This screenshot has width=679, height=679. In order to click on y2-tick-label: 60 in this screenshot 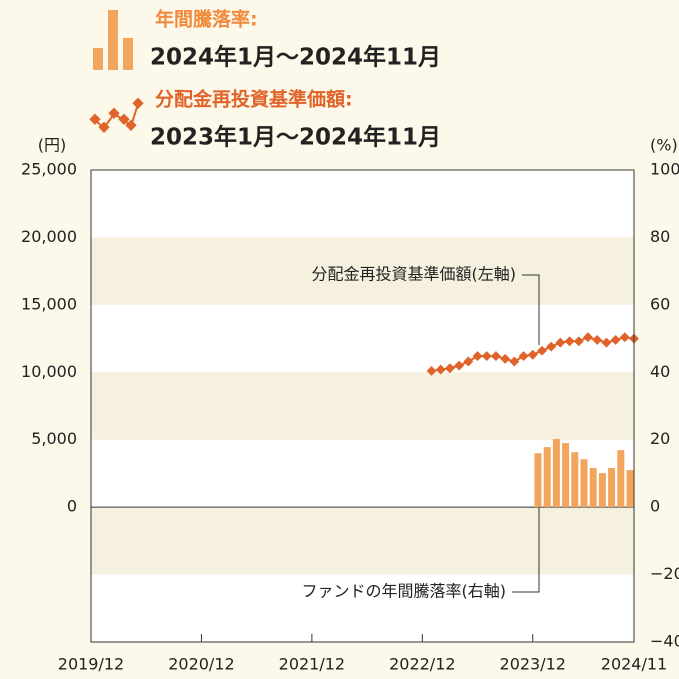, I will do `click(660, 303)`.